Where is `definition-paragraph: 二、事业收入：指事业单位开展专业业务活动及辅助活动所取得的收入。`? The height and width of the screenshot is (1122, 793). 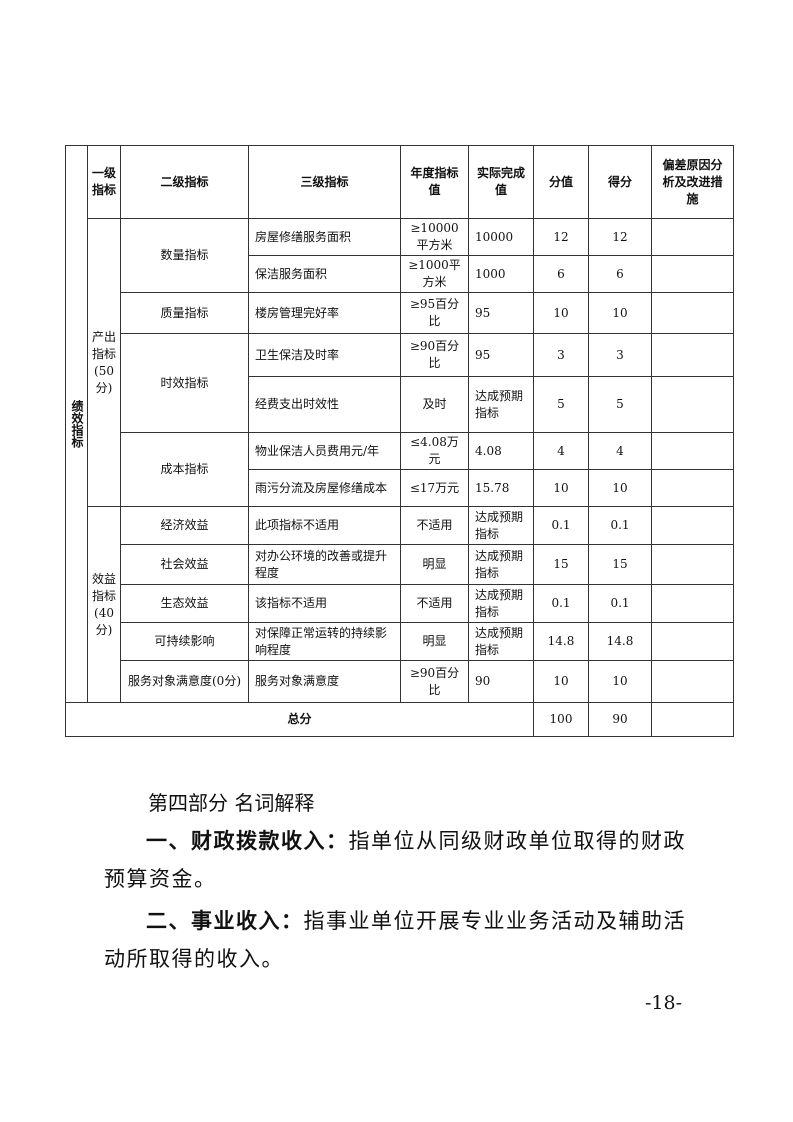 definition-paragraph: 二、事业收入：指事业单位开展专业业务活动及辅助活动所取得的收入。 is located at coordinates (404, 940).